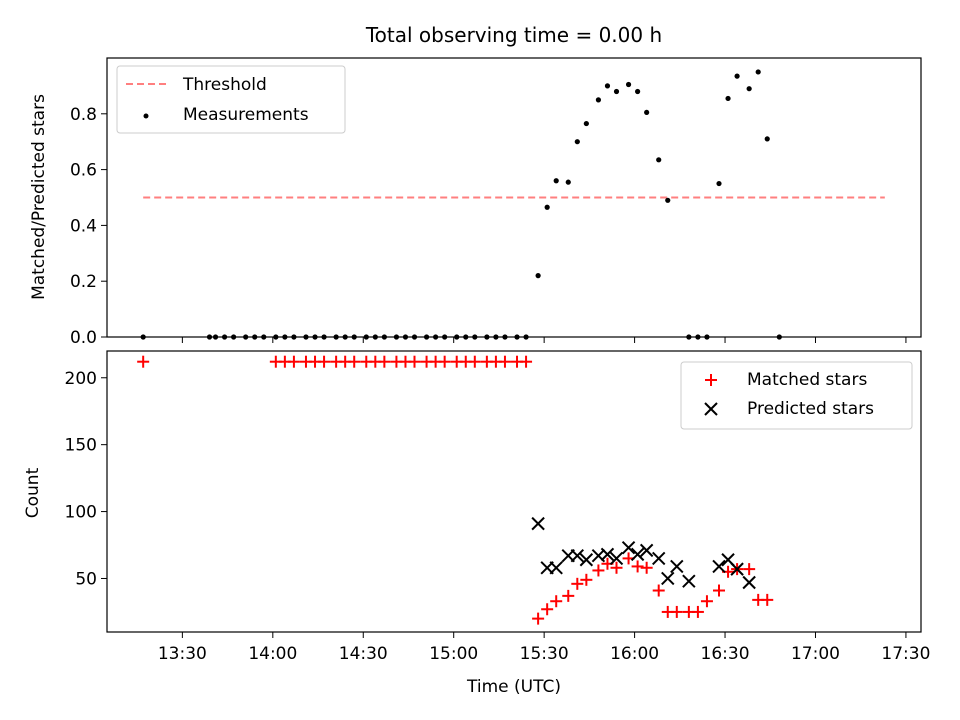 This screenshot has height=720, width=960. Describe the element at coordinates (39, 197) in the screenshot. I see `top-ylabel: Matched/Predicted stars` at that location.